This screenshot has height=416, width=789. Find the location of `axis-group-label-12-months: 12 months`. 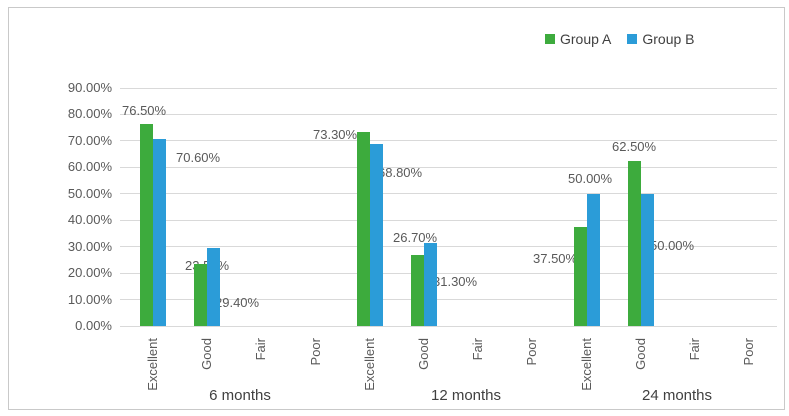

axis-group-label-12-months: 12 months is located at coordinates (466, 395).